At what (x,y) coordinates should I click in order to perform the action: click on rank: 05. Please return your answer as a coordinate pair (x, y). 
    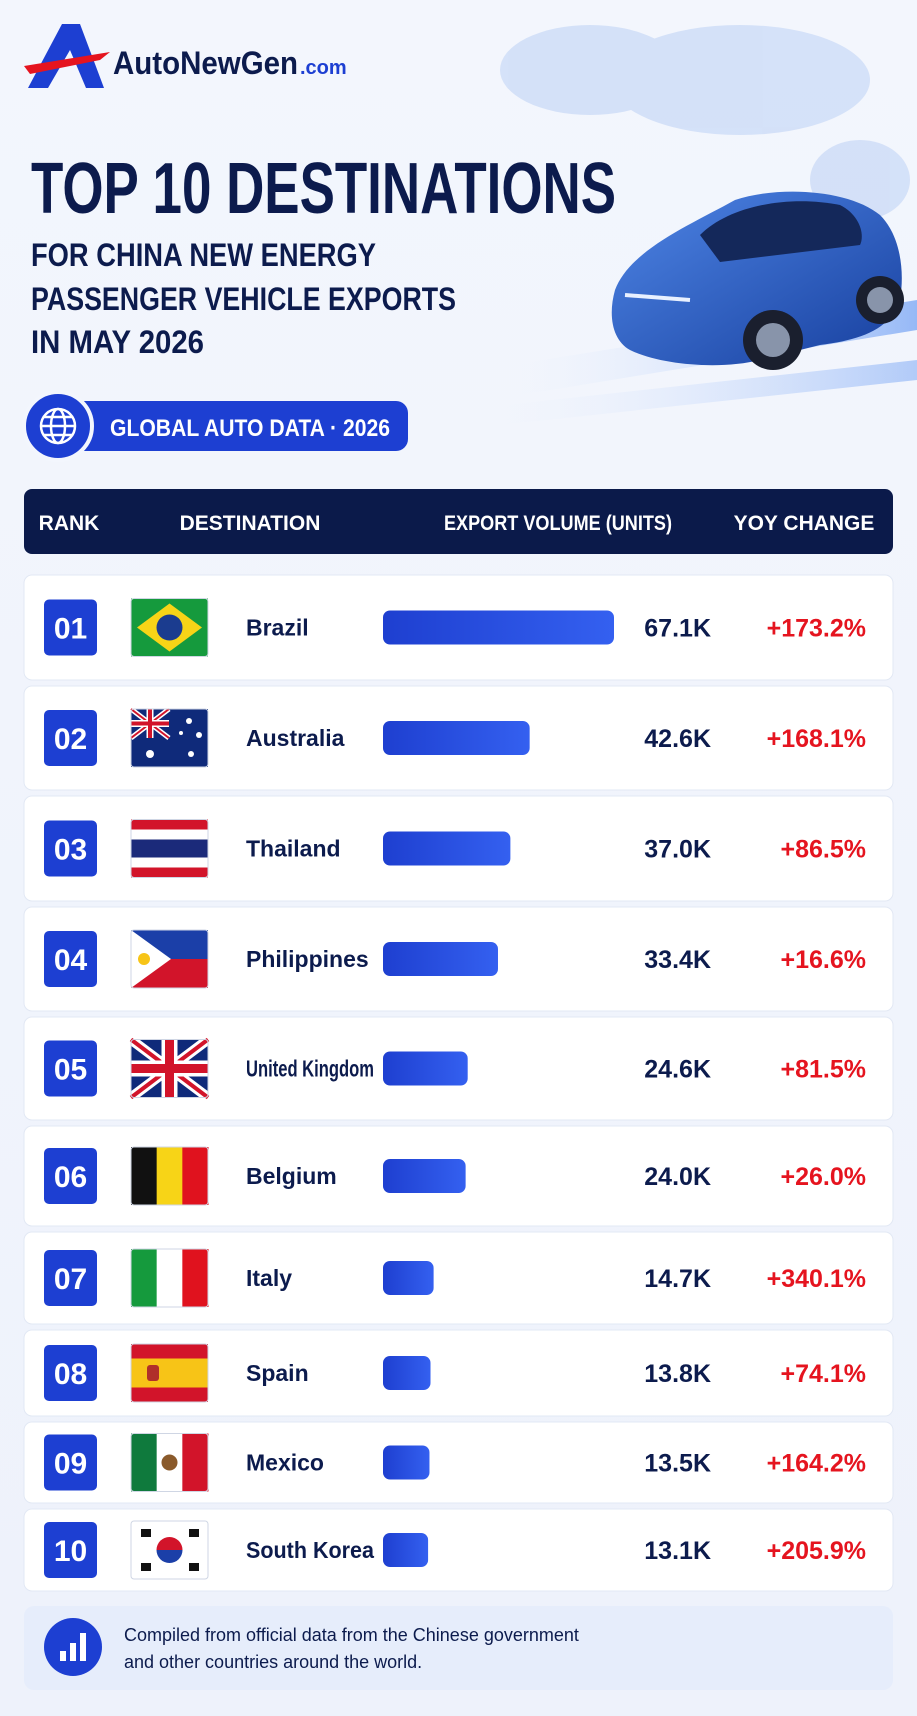
    Looking at the image, I should click on (70, 1070).